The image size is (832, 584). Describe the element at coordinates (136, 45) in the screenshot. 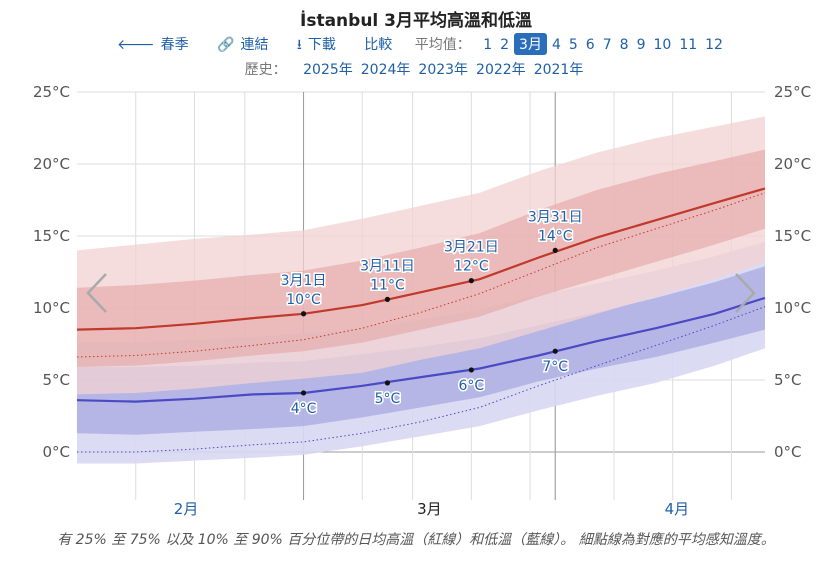

I see `arrow-left-icon: 🡐` at that location.